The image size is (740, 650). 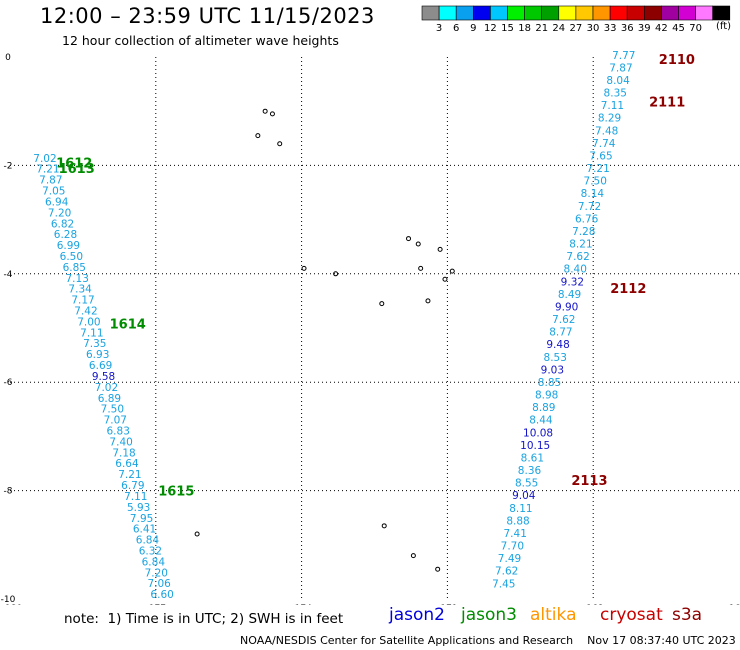 What do you see at coordinates (569, 295) in the screenshot?
I see `wave-height-label: 8.49` at bounding box center [569, 295].